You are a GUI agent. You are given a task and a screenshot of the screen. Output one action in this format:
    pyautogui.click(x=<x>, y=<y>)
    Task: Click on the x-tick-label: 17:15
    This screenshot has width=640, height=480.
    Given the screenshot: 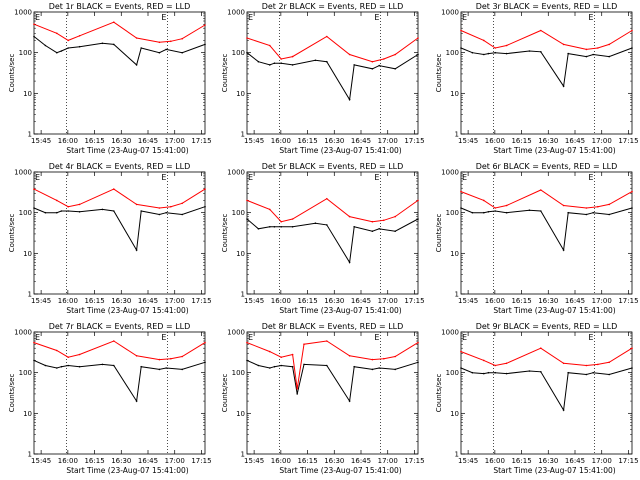 What is the action you would take?
    pyautogui.click(x=415, y=141)
    